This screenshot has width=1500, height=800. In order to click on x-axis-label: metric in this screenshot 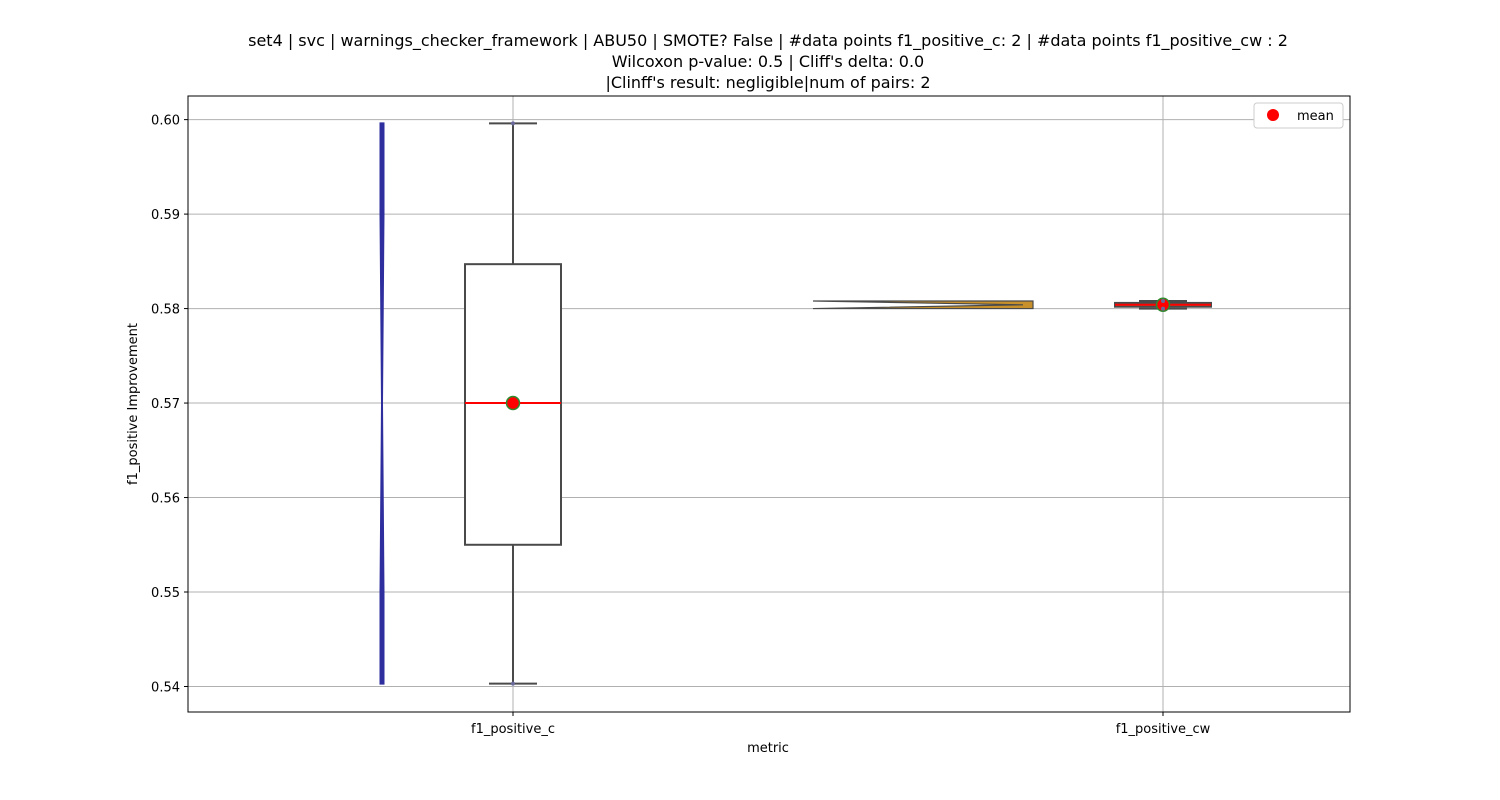, I will do `click(768, 748)`.